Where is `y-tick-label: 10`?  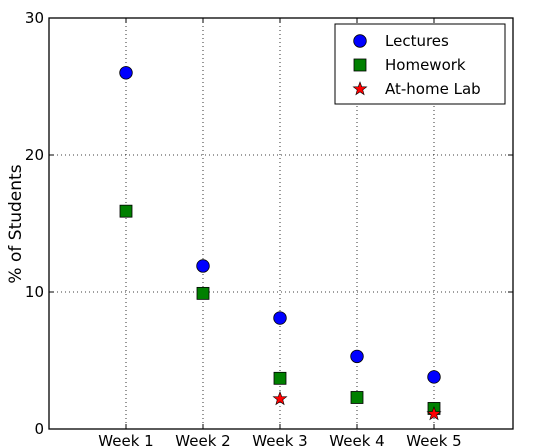 y-tick-label: 10 is located at coordinates (34, 292).